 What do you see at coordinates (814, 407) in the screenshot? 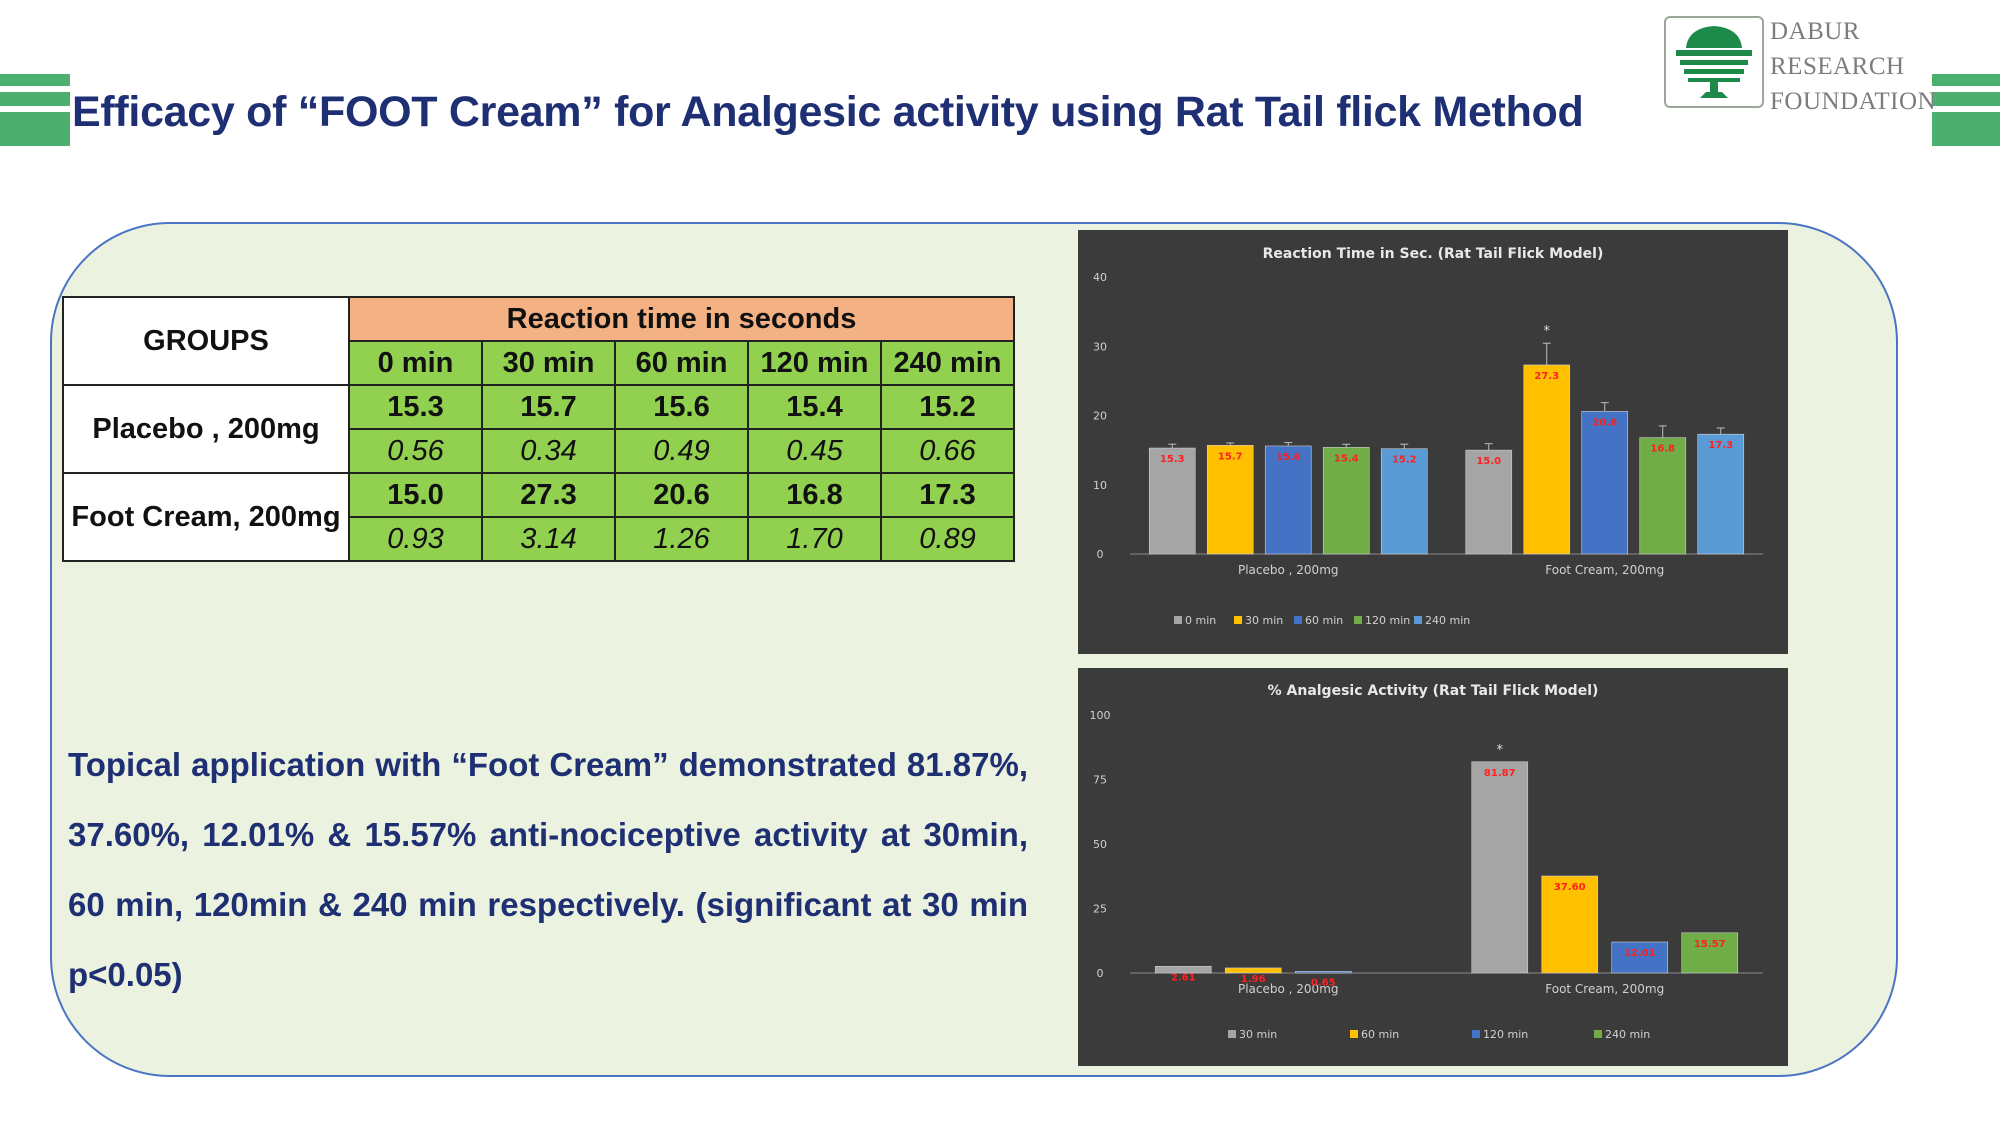
I see `mean-cell: 15.4` at bounding box center [814, 407].